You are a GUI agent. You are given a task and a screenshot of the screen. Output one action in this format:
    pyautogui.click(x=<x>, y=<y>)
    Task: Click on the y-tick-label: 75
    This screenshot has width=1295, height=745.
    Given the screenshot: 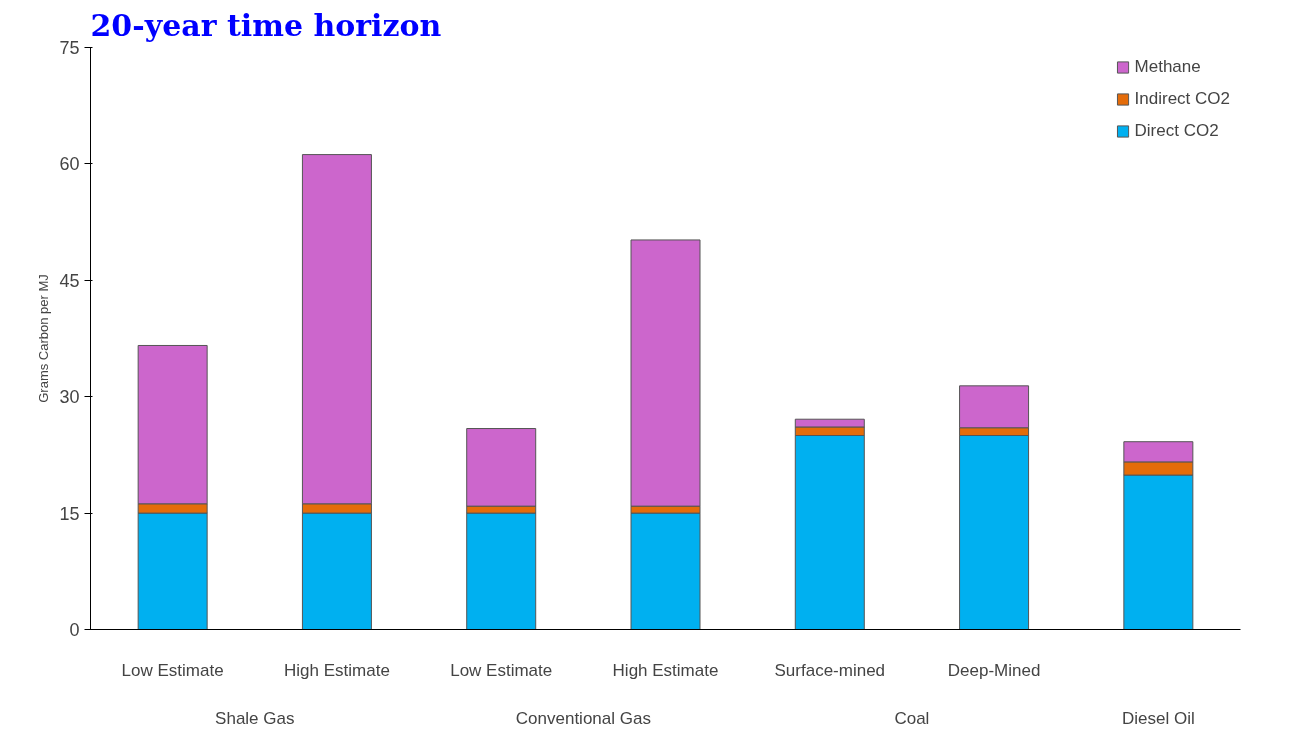 What is the action you would take?
    pyautogui.click(x=69, y=48)
    